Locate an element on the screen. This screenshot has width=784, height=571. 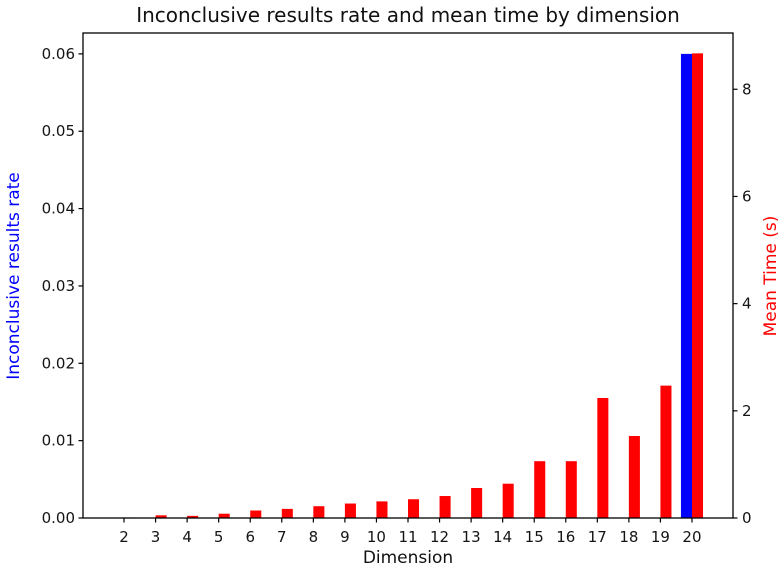
x-tick-label-3: 3 is located at coordinates (156, 537).